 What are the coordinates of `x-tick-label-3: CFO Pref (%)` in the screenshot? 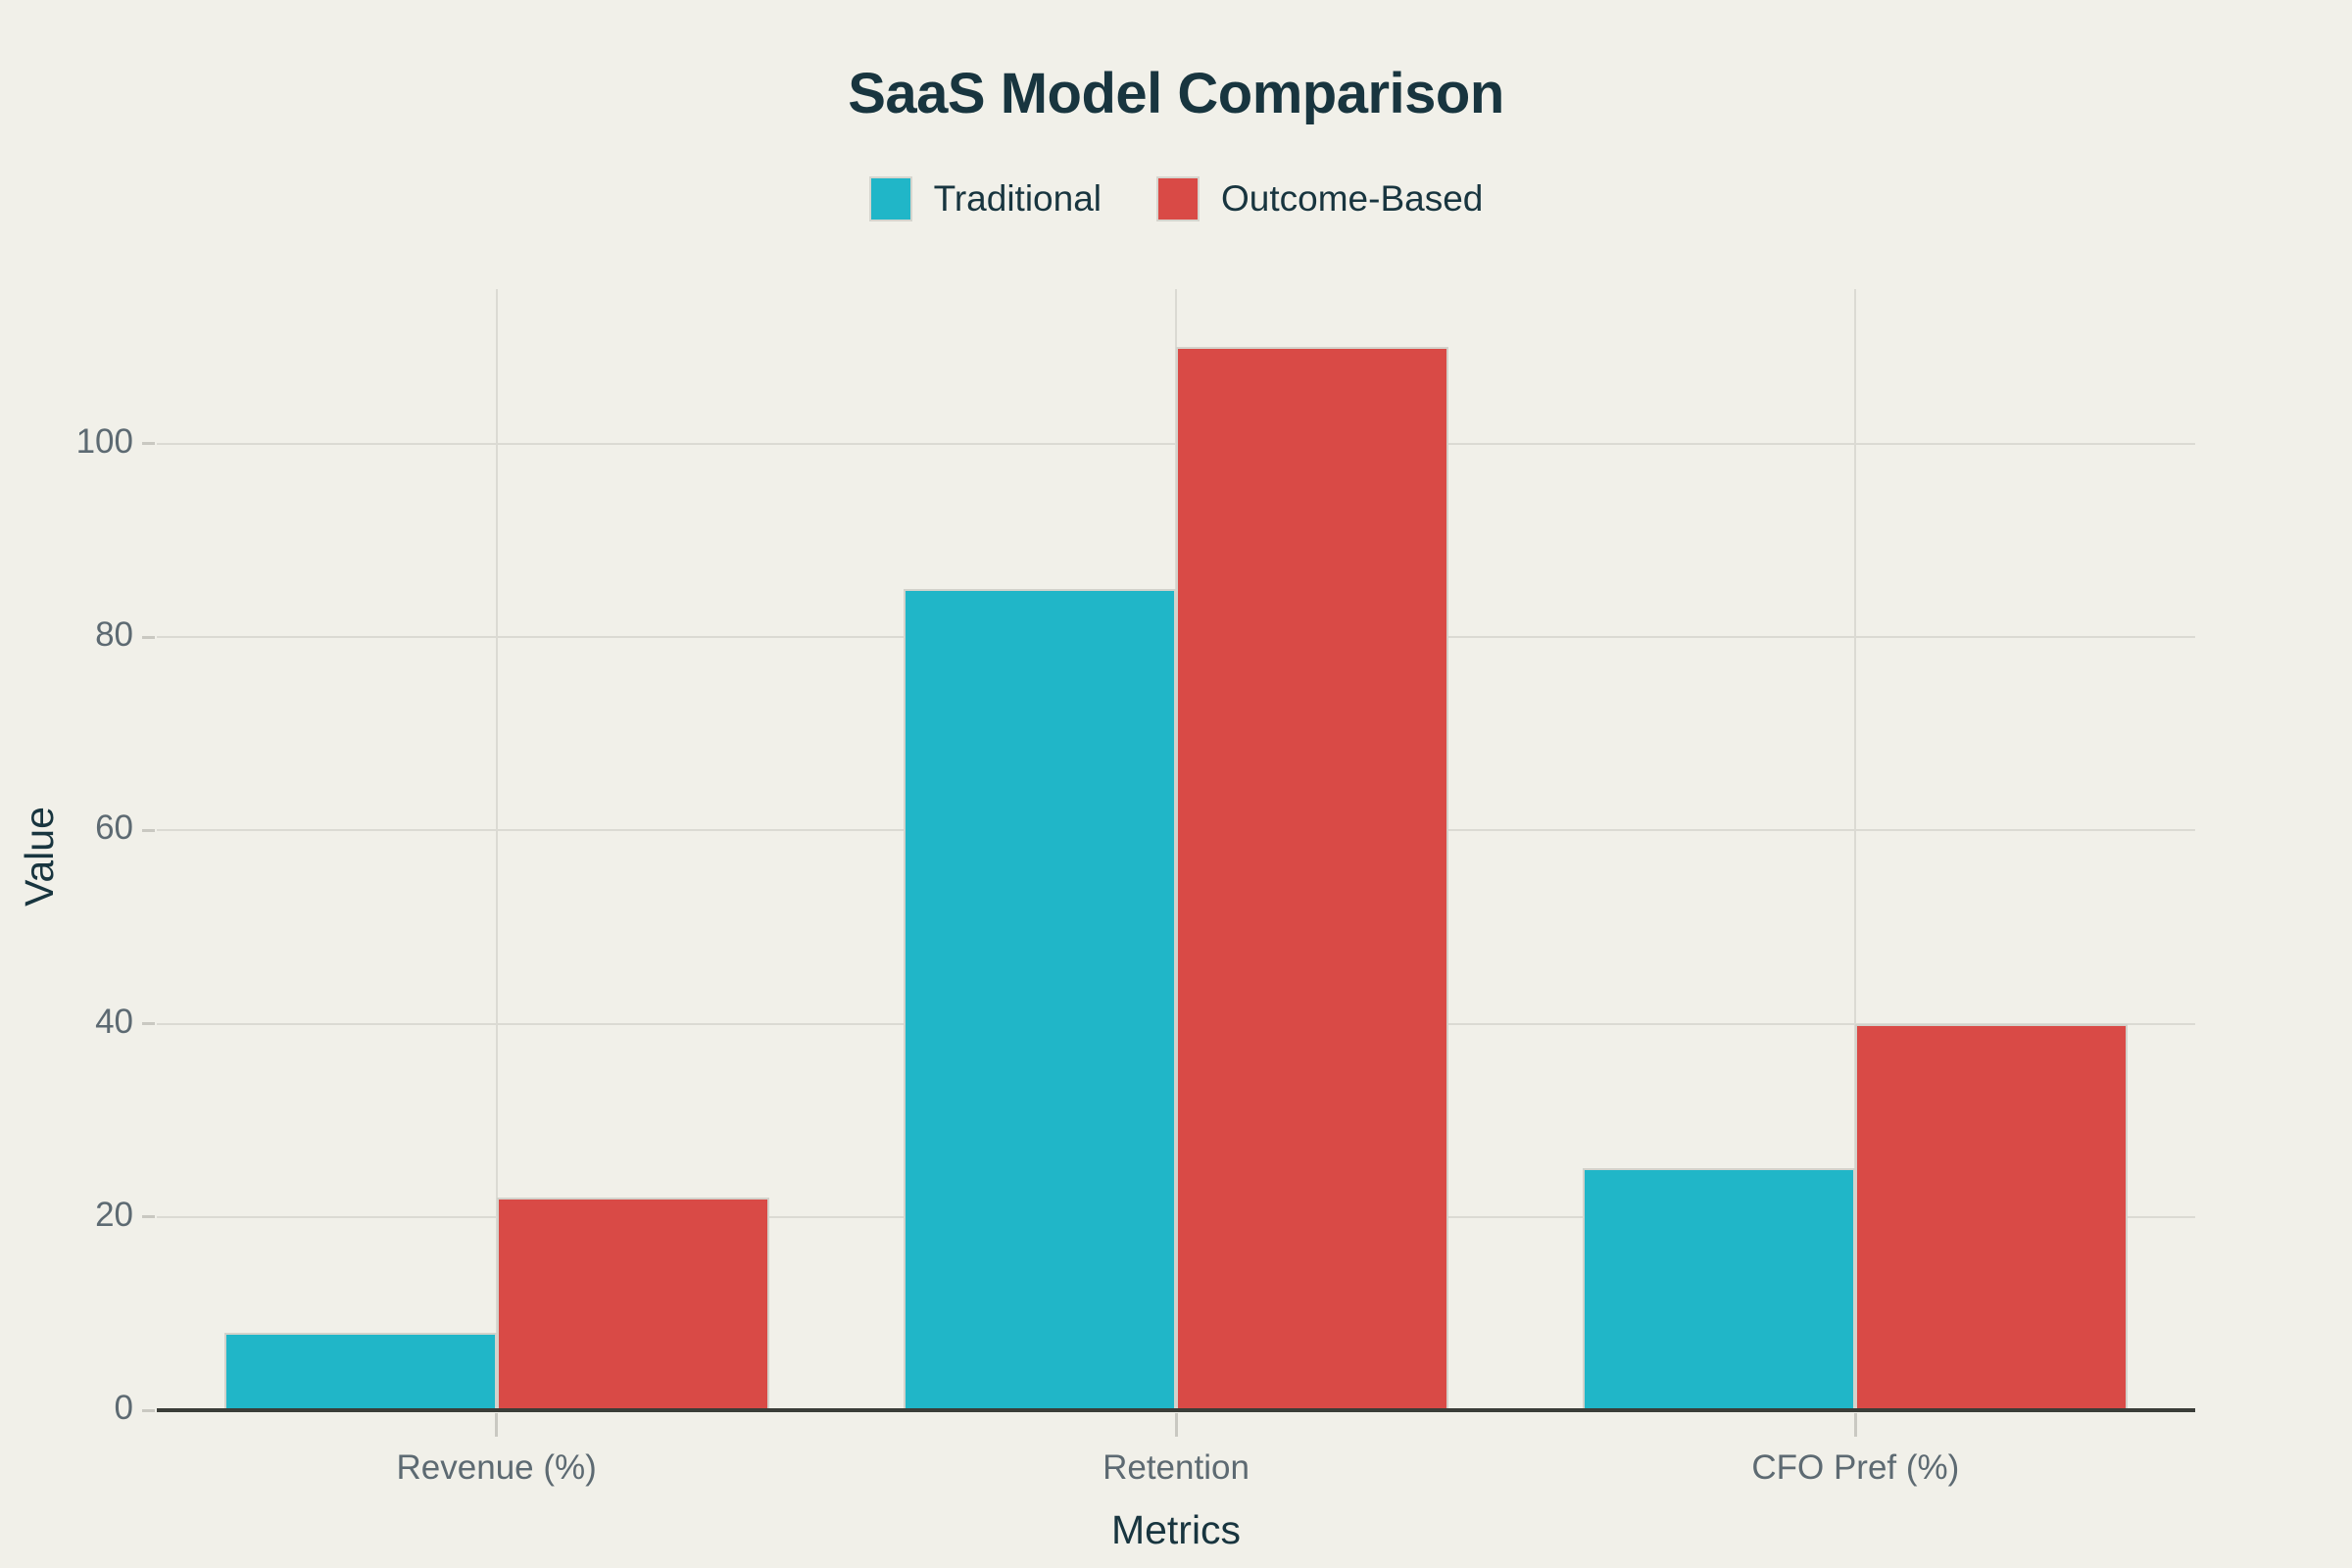 It's located at (1855, 1467).